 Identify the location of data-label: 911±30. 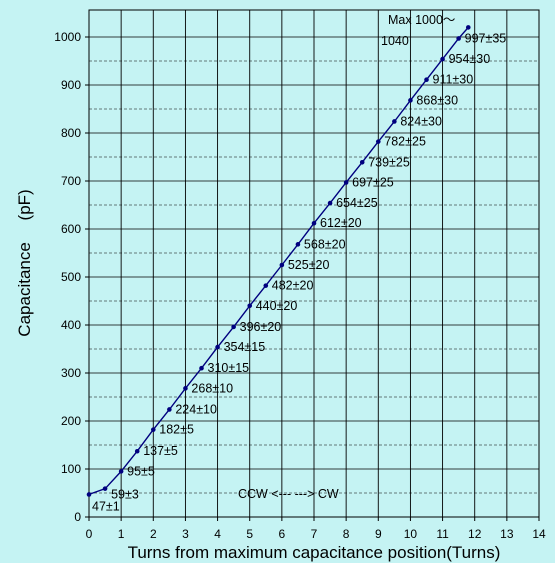
(453, 80).